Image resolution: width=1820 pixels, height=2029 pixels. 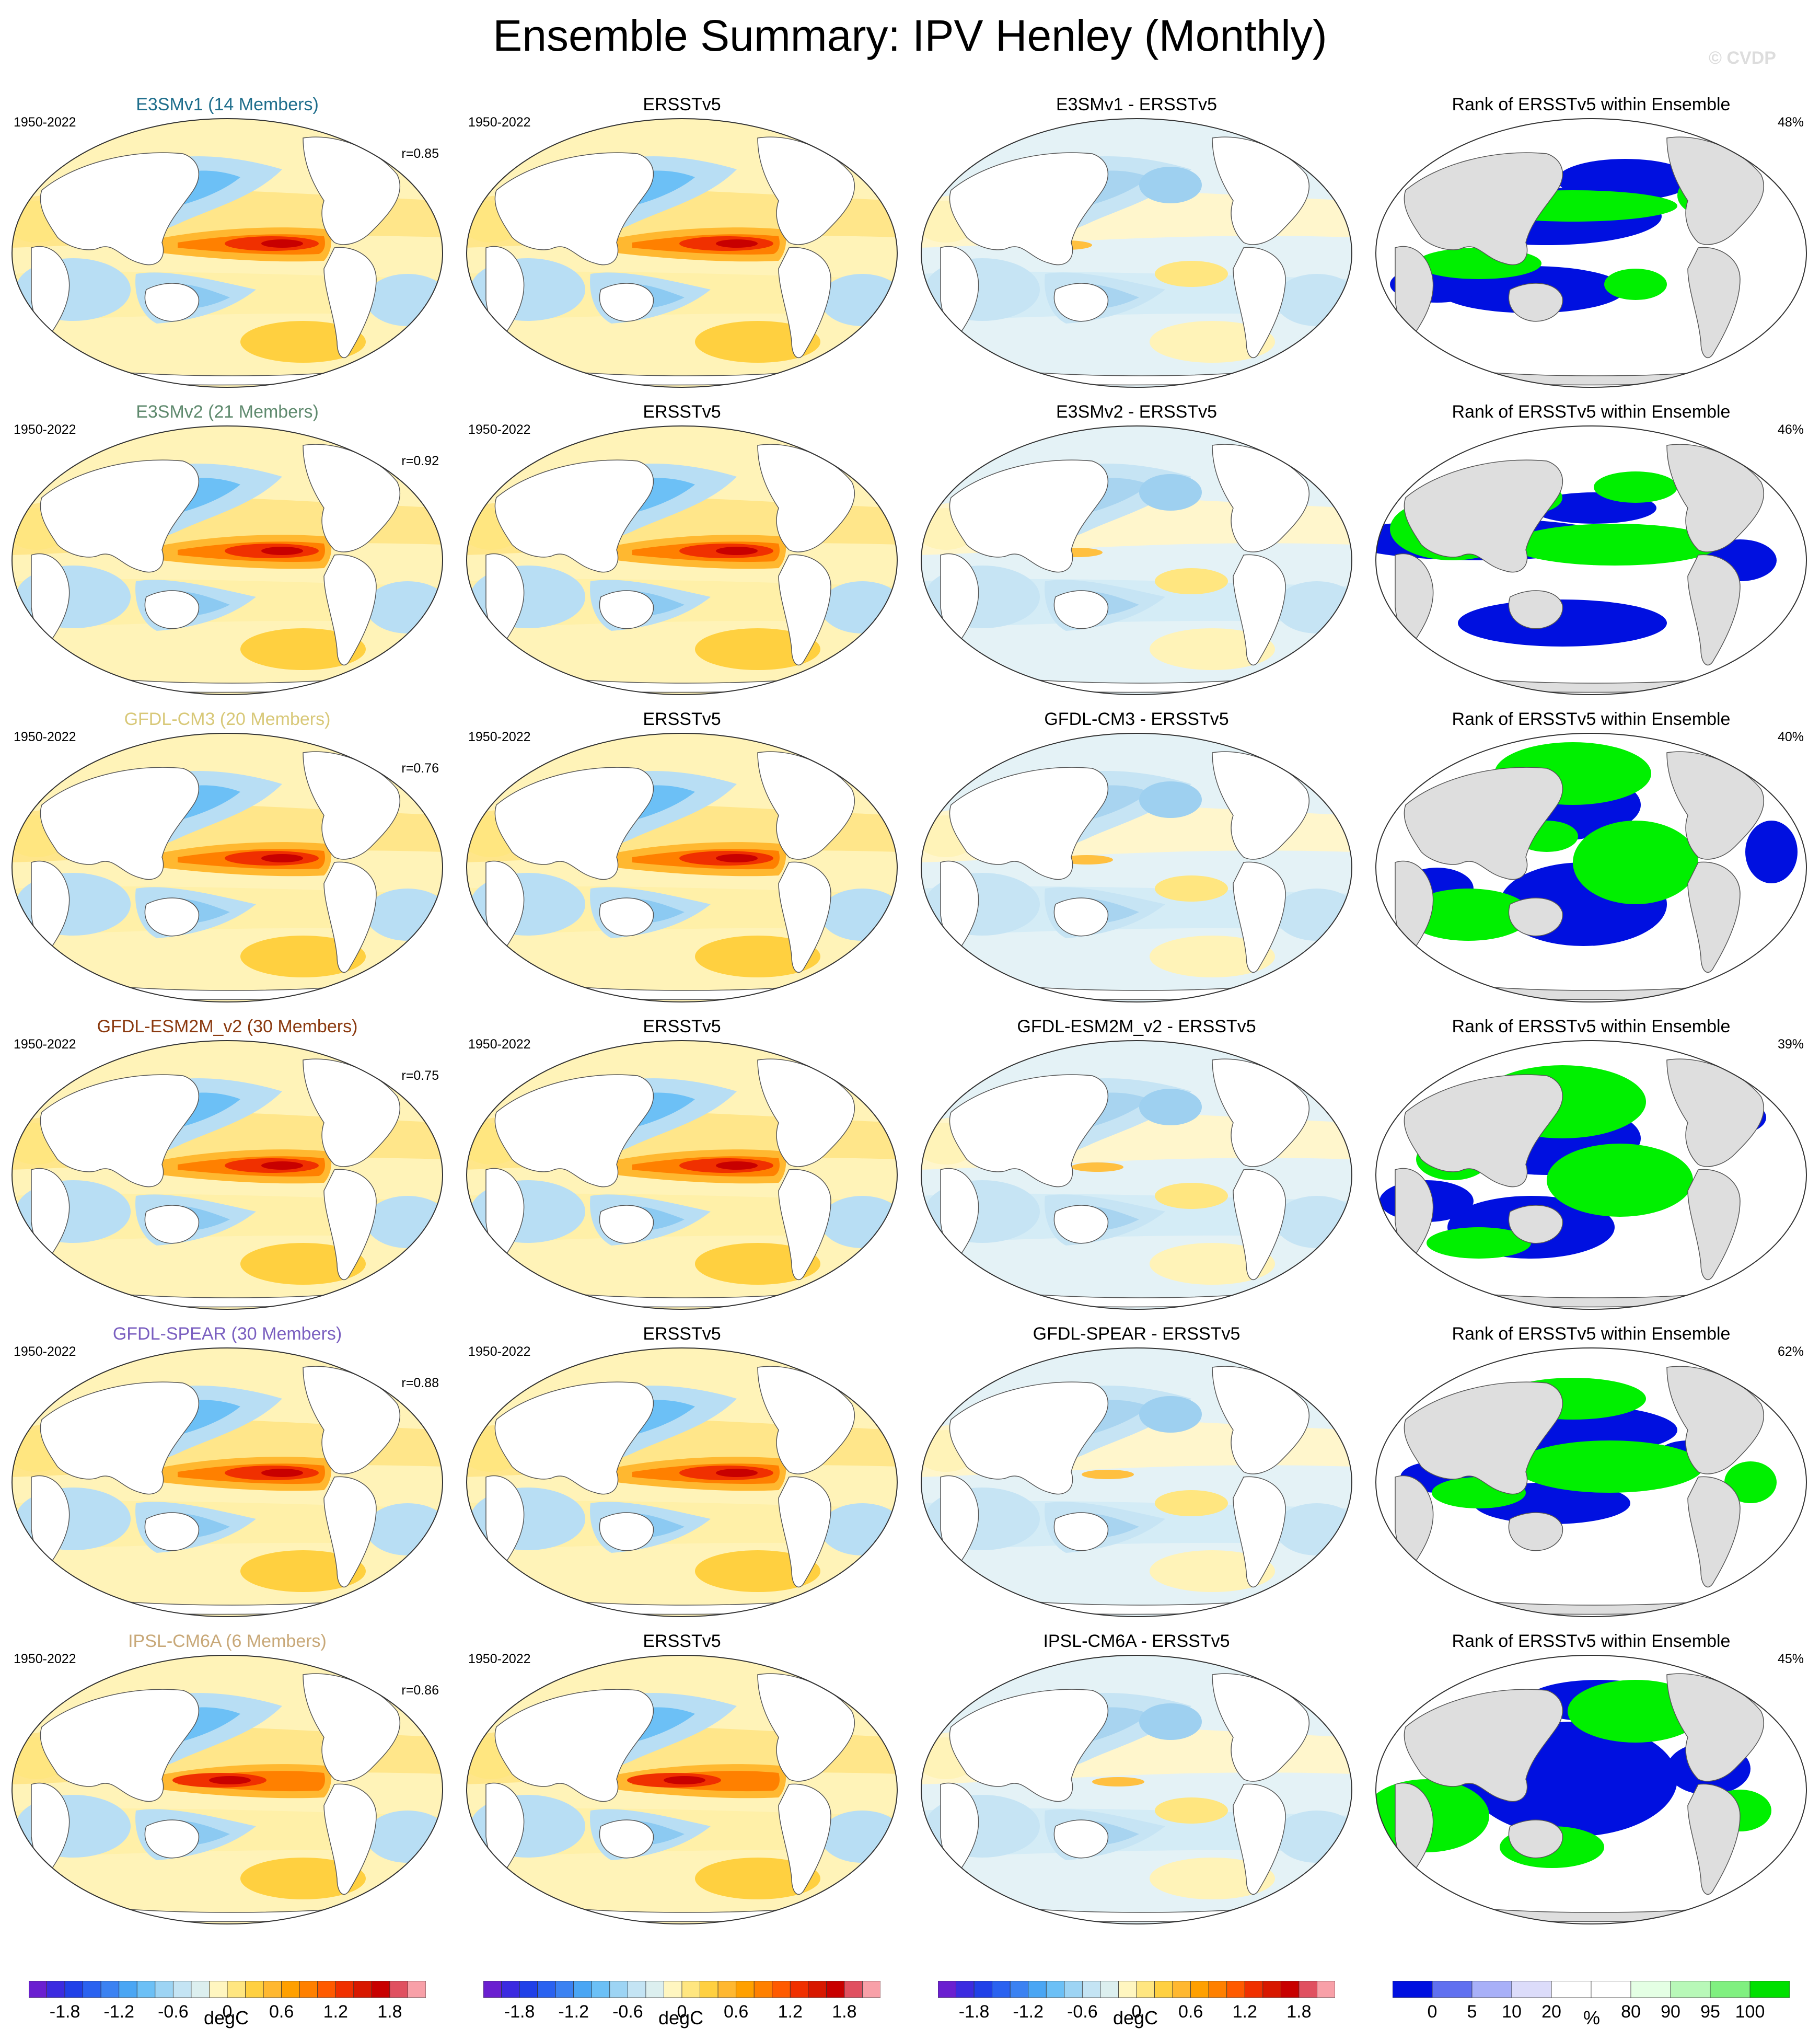 What do you see at coordinates (1136, 1641) in the screenshot?
I see `panel-title: IPSL-CM6A - ERSSTv5` at bounding box center [1136, 1641].